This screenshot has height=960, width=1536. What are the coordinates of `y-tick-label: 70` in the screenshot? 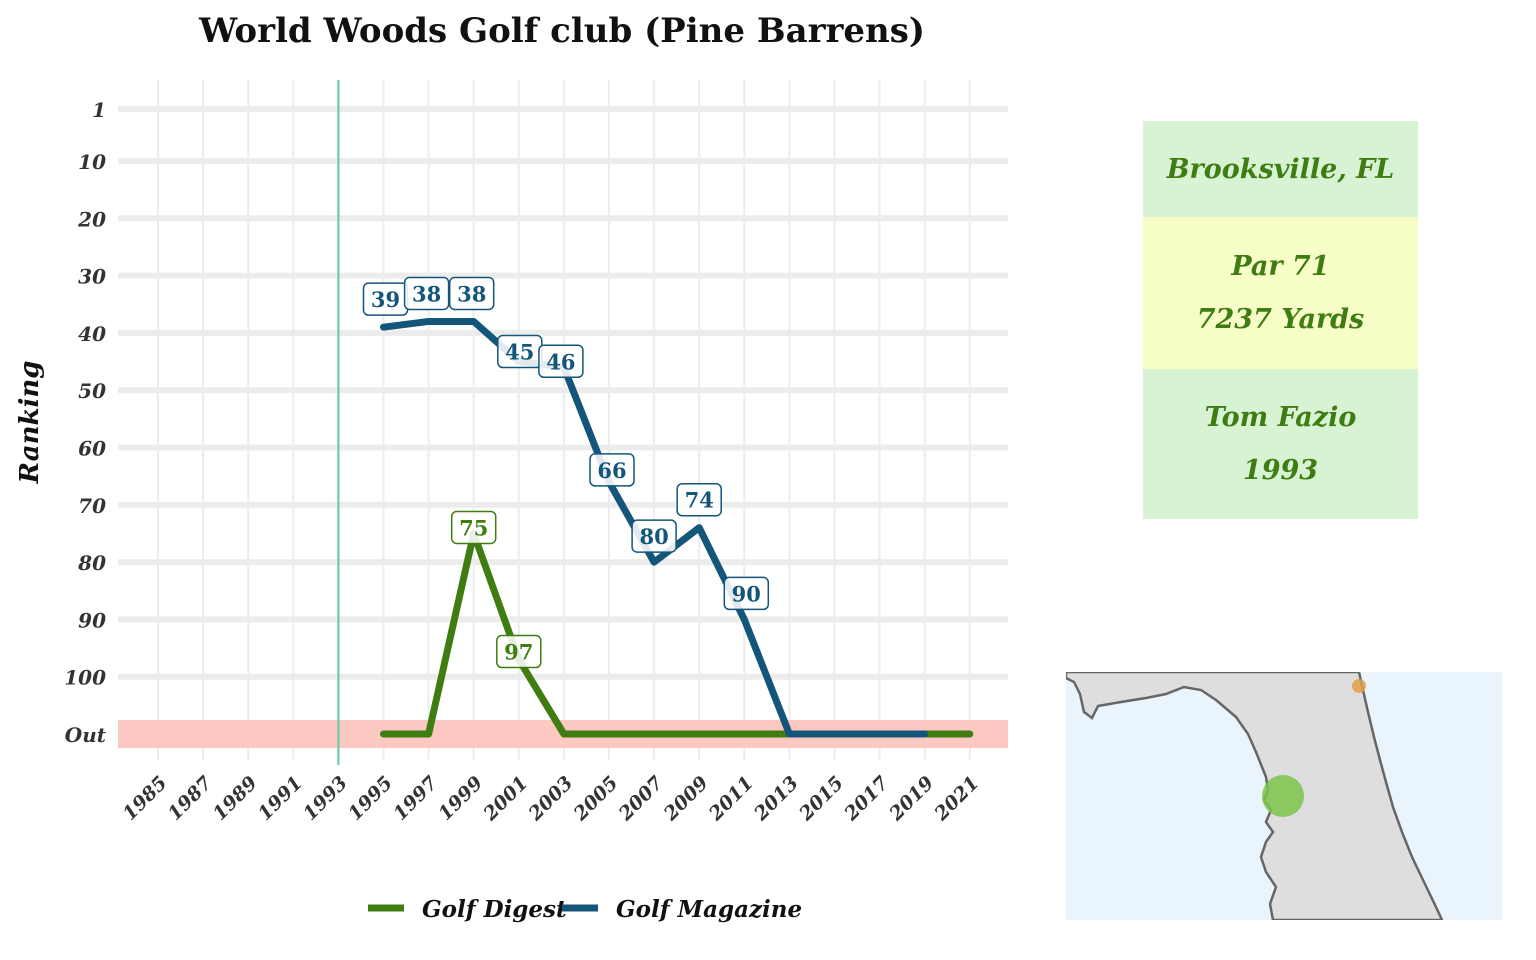 It's located at (92, 506).